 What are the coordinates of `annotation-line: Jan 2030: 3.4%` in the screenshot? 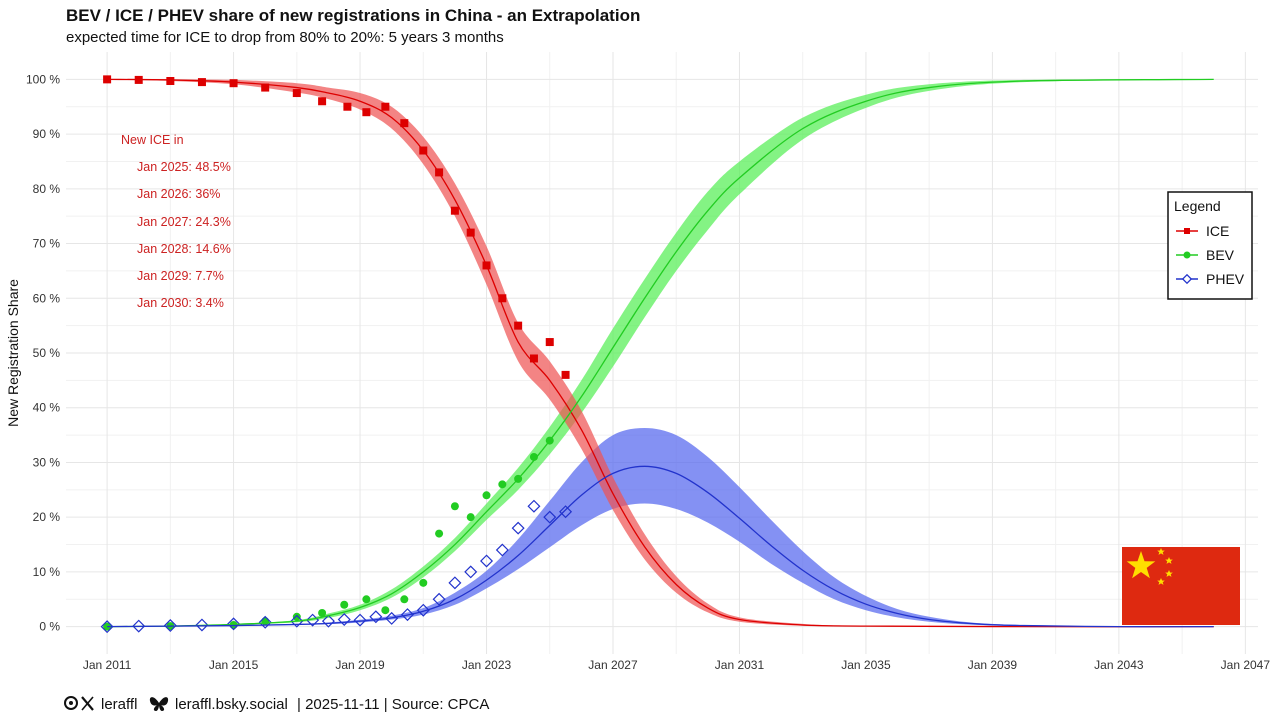 It's located at (180, 303).